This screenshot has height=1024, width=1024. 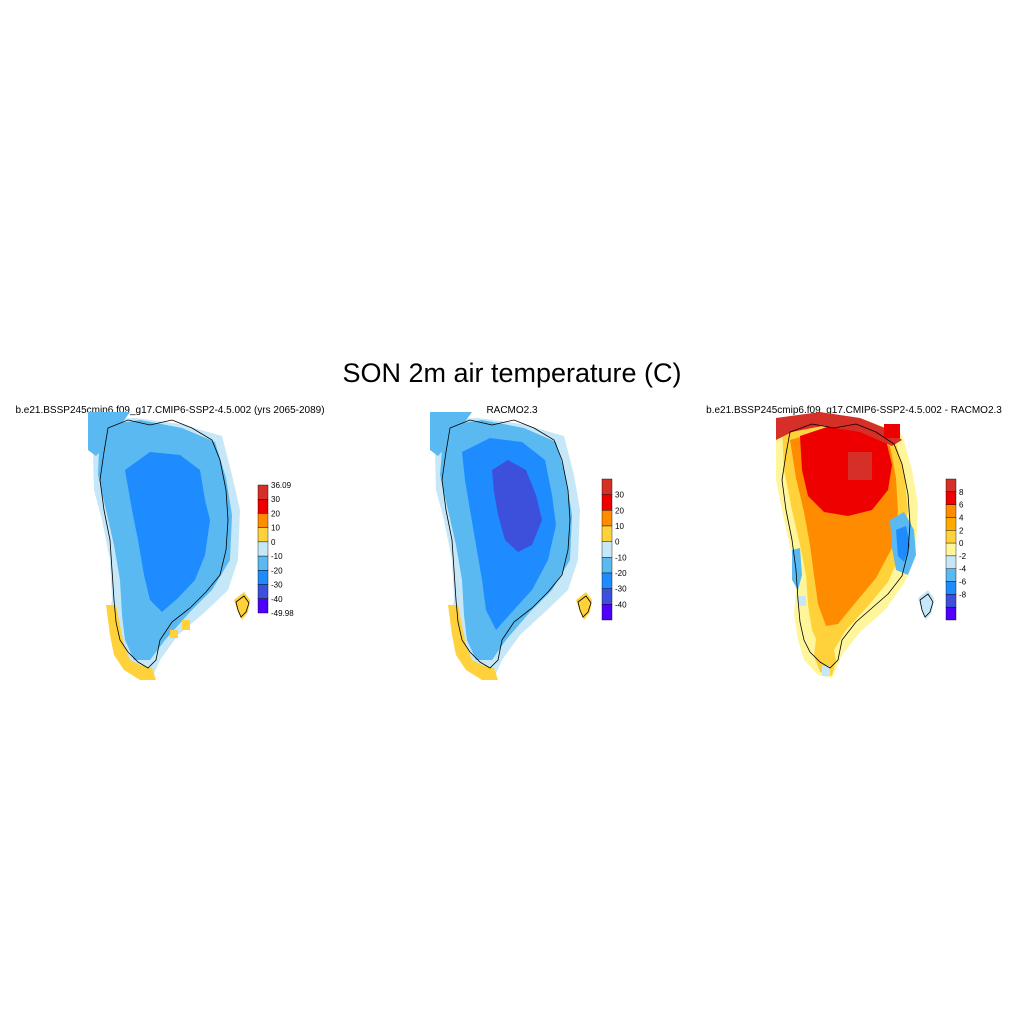 What do you see at coordinates (512, 373) in the screenshot?
I see `figure-title: SON 2m air temperature (C)` at bounding box center [512, 373].